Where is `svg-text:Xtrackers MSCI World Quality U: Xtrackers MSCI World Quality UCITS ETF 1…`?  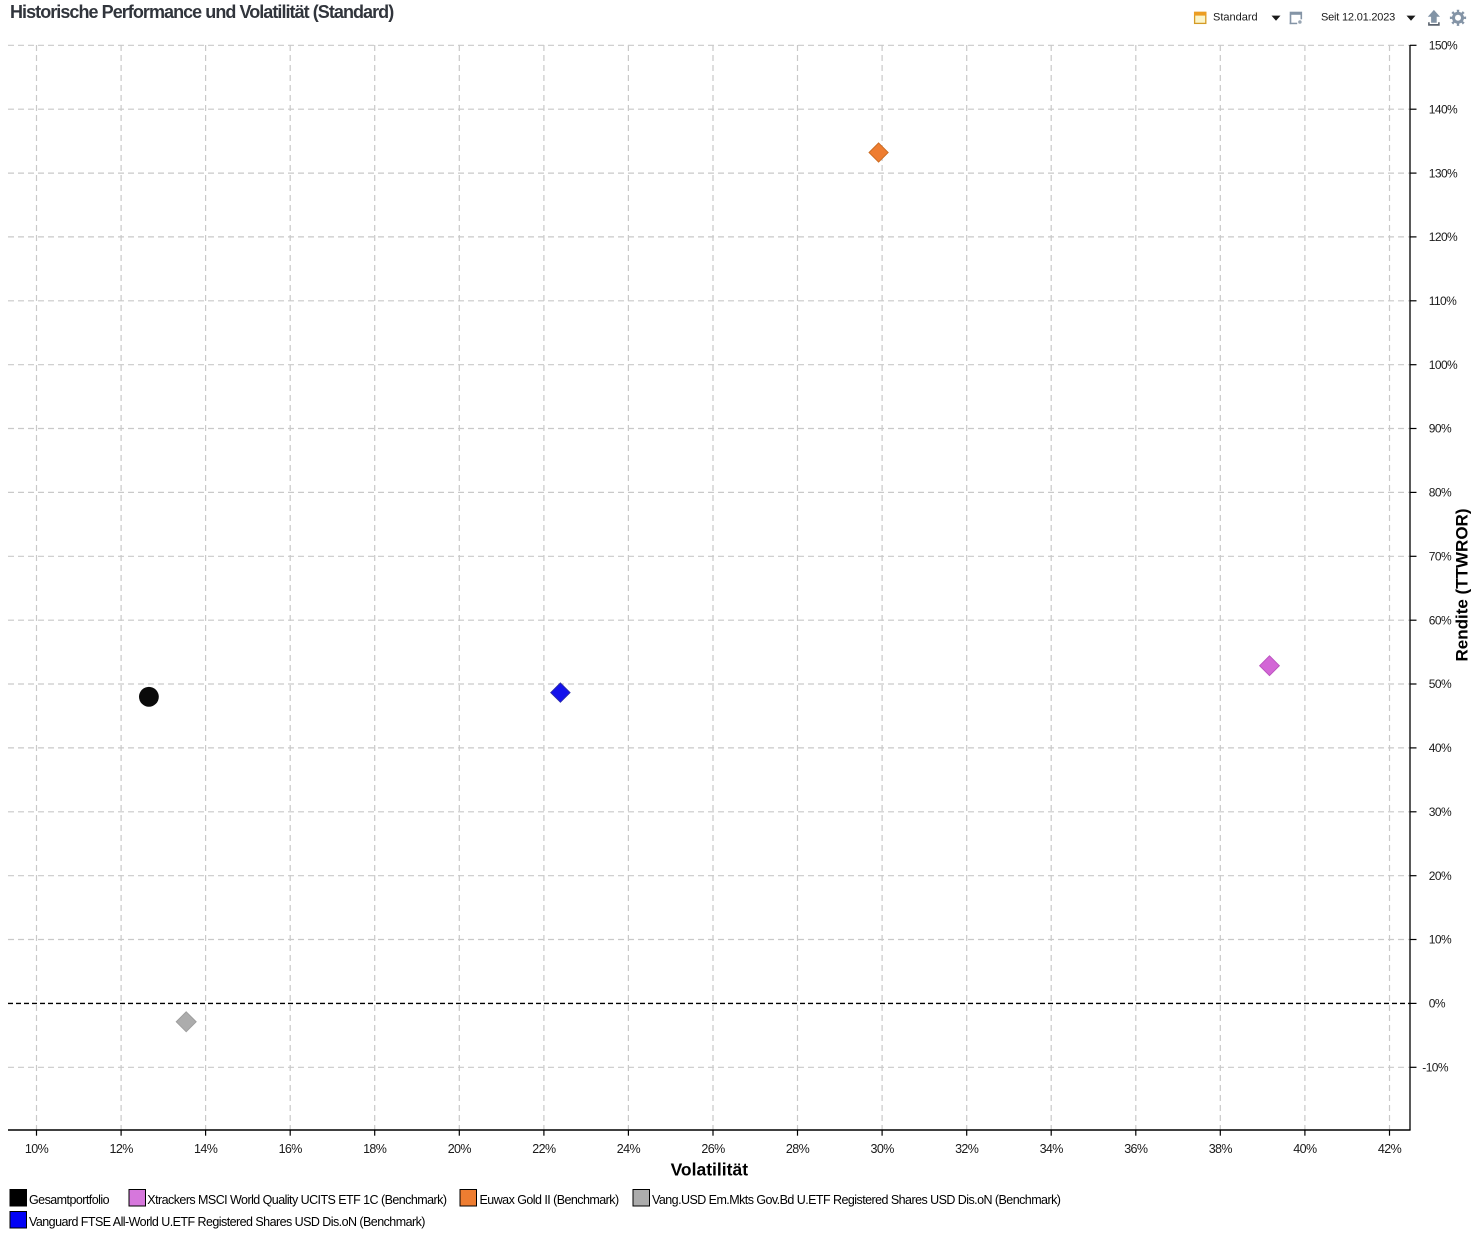 svg-text:Xtrackers MSCI World Quality U: Xtrackers MSCI World Quality UCITS ETF 1… is located at coordinates (297, 1200).